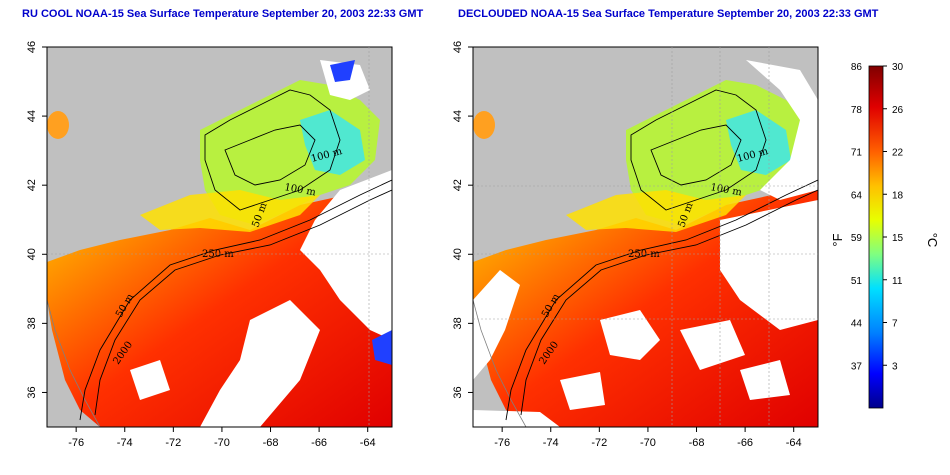  Describe the element at coordinates (897, 281) in the screenshot. I see `celsius-tick-label: 11` at that location.